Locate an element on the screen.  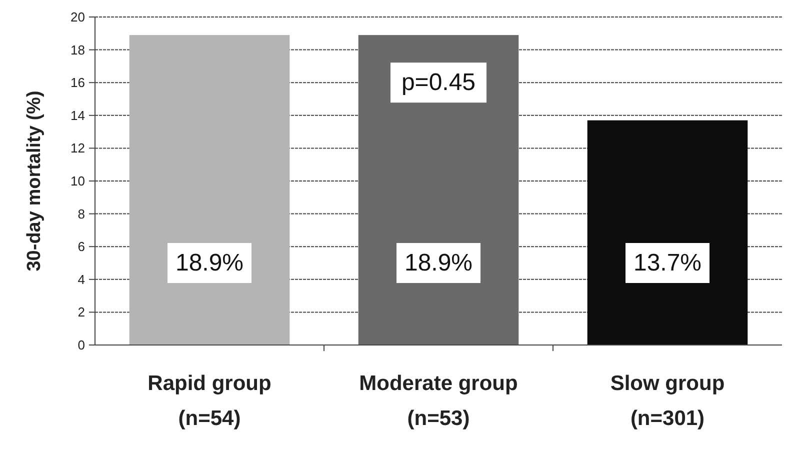
y-tick-label: 2 is located at coordinates (81, 312).